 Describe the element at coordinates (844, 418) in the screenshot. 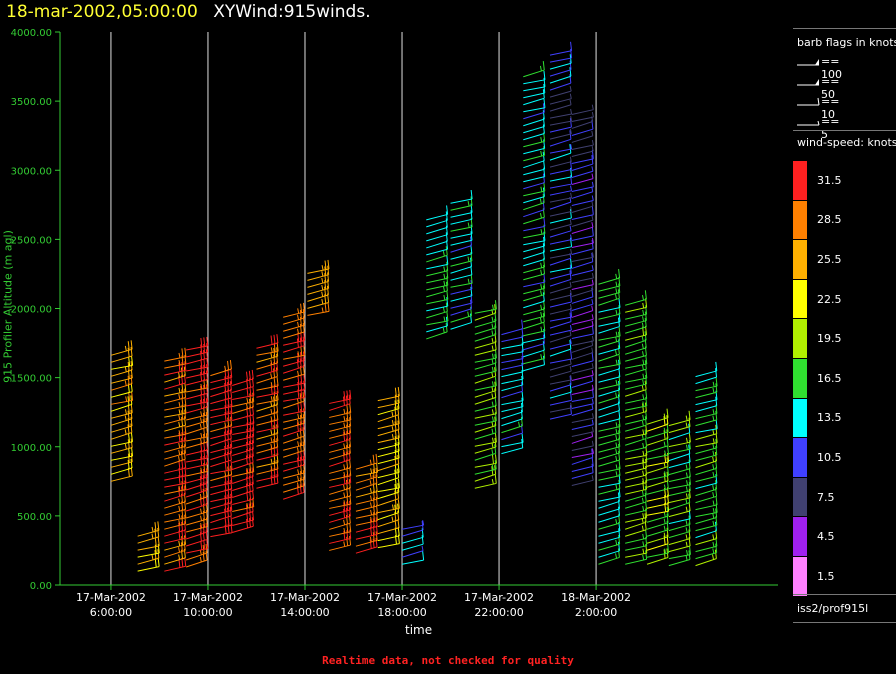

I see `speed-legend-item: 13.5` at that location.